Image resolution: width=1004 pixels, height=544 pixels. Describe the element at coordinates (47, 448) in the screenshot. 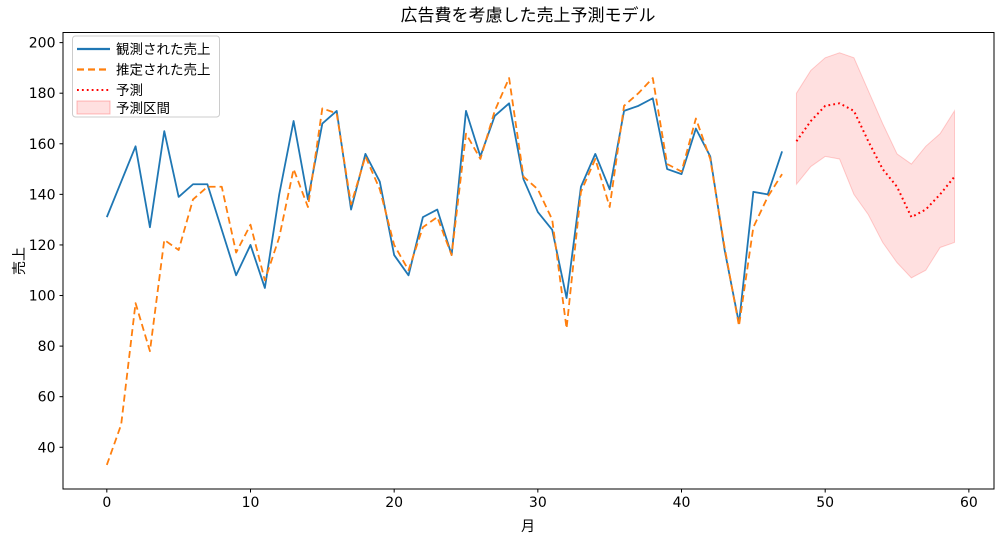

I see `y-tick-label: 40` at that location.